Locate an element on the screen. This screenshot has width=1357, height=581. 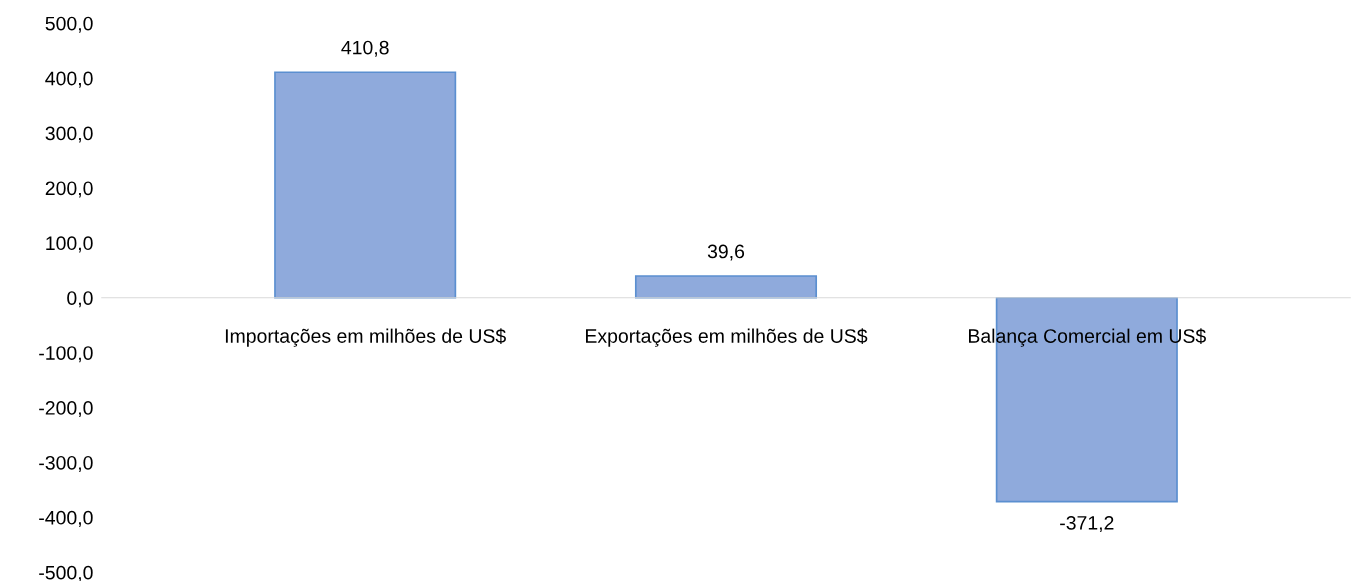
data-label: 410,8 is located at coordinates (365, 48).